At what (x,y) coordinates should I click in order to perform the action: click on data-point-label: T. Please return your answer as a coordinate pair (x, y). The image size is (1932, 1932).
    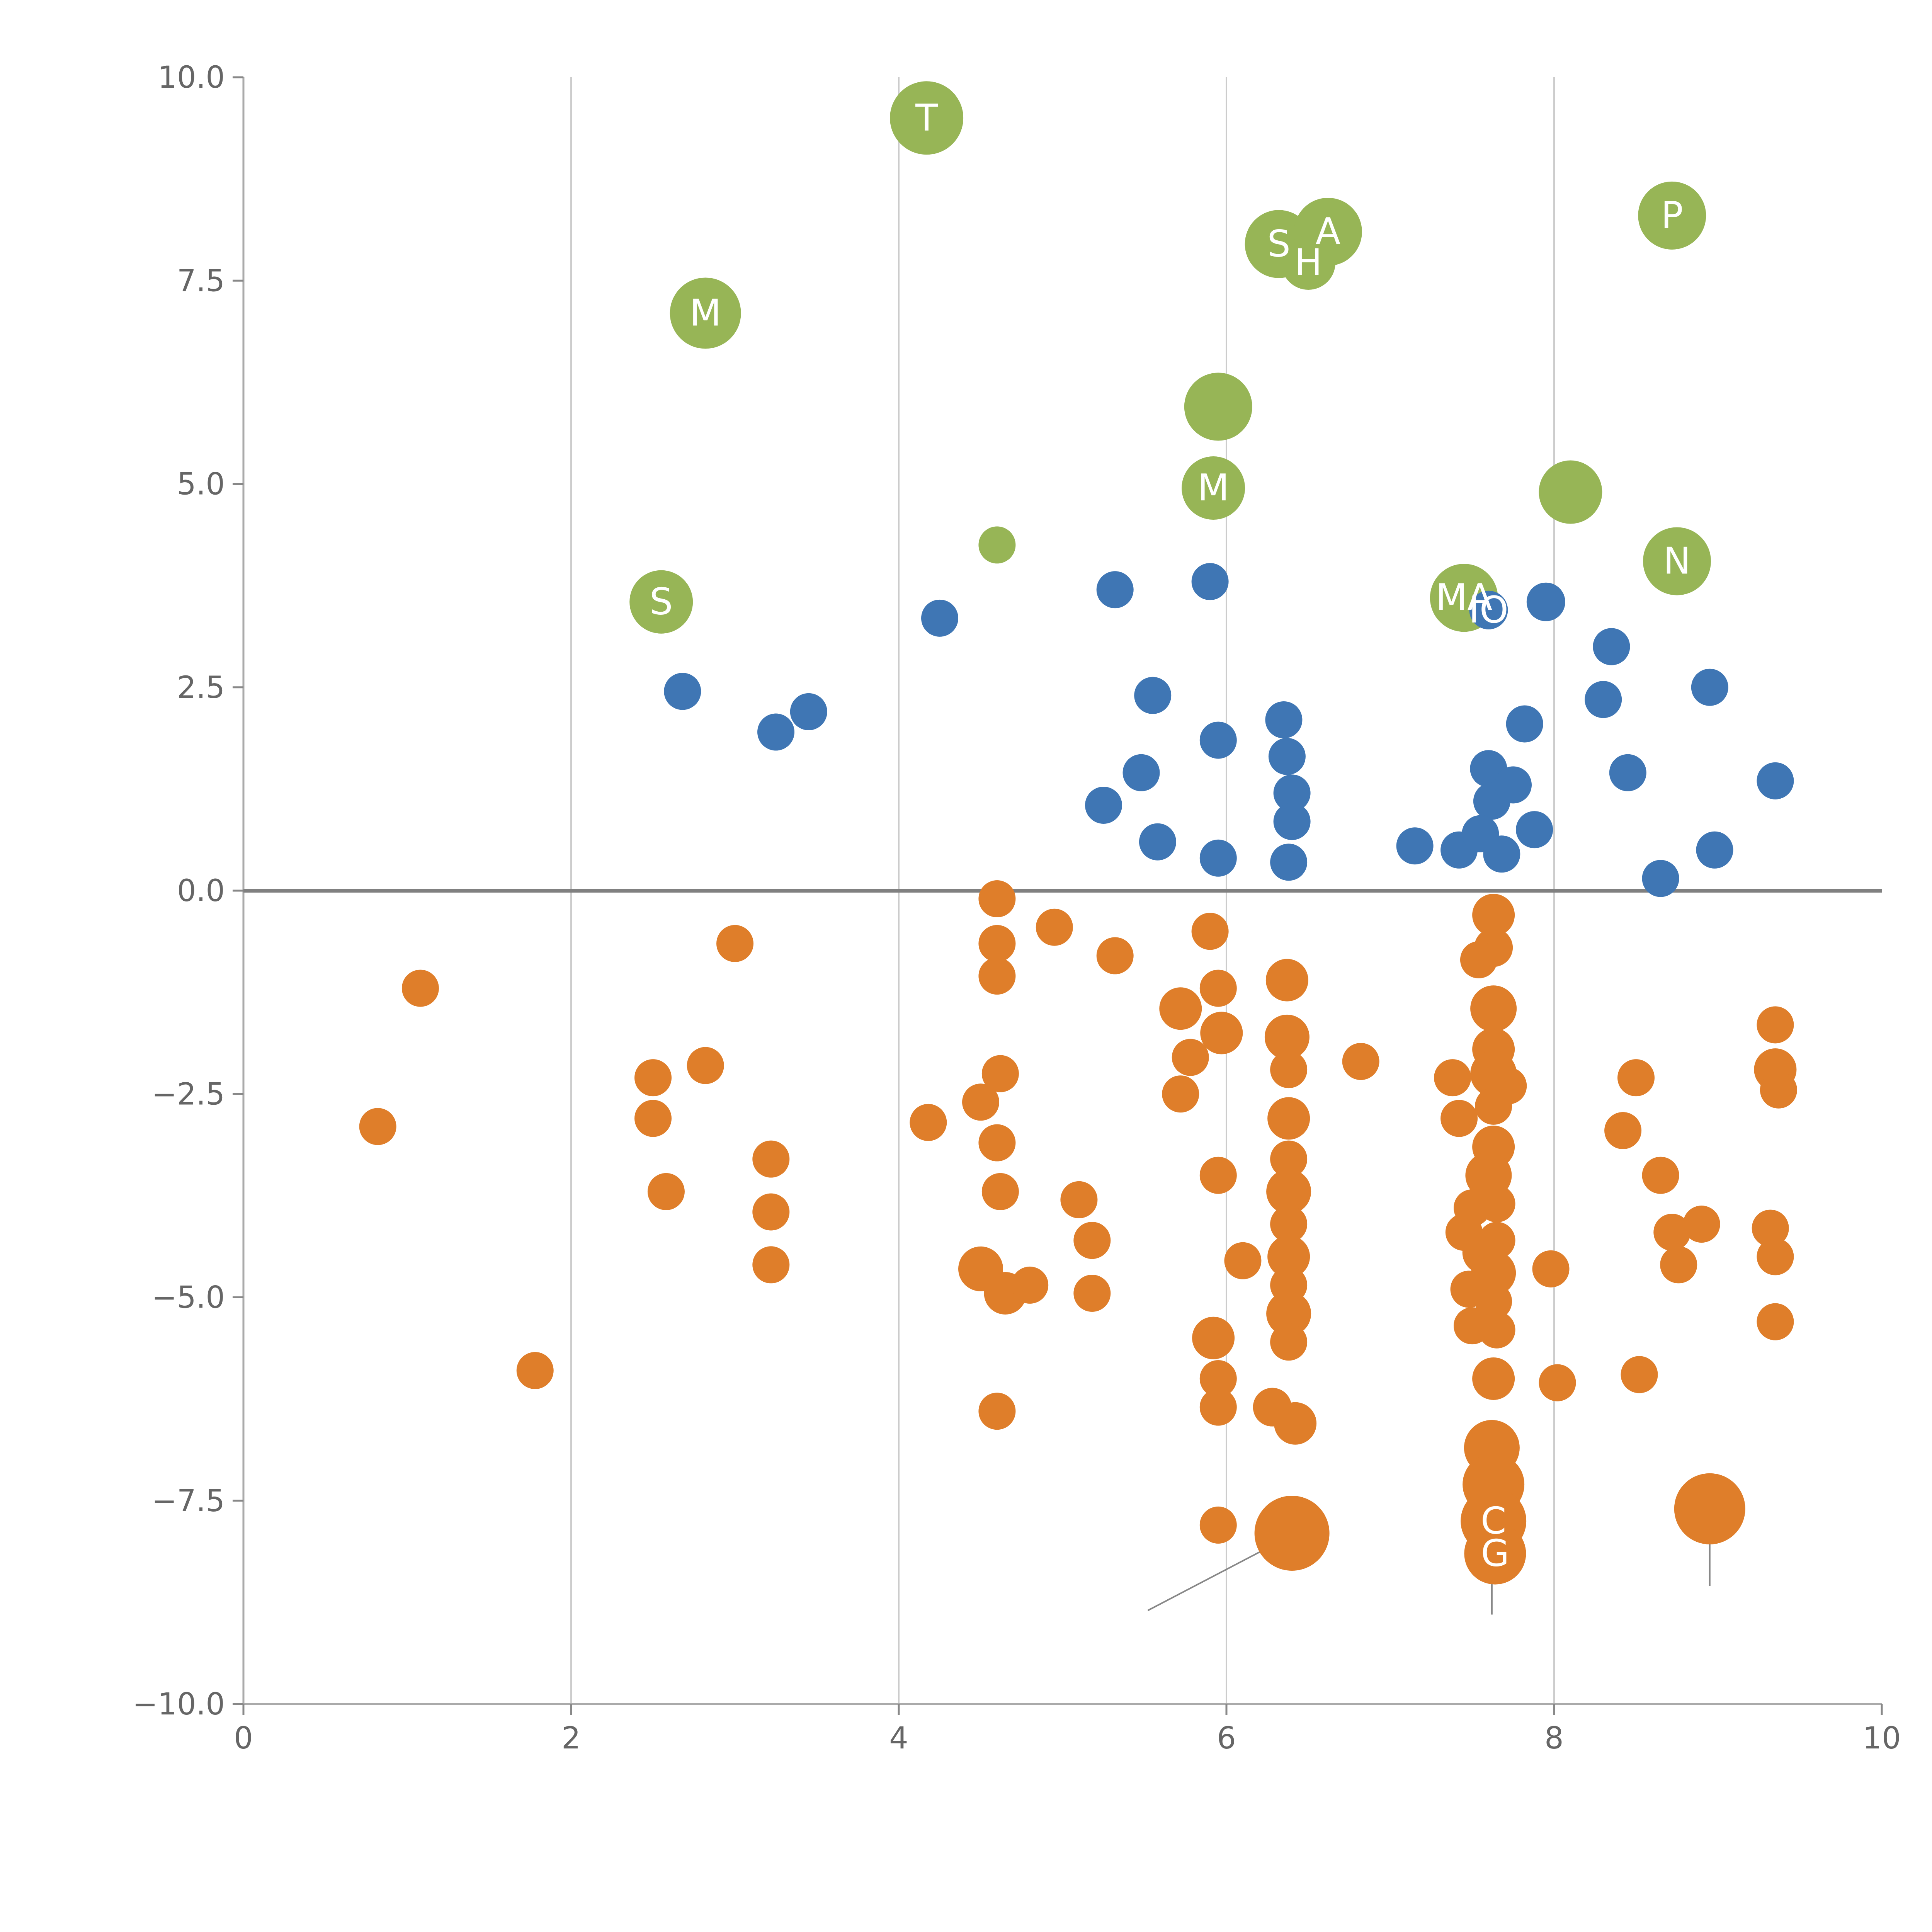
    Looking at the image, I should click on (927, 118).